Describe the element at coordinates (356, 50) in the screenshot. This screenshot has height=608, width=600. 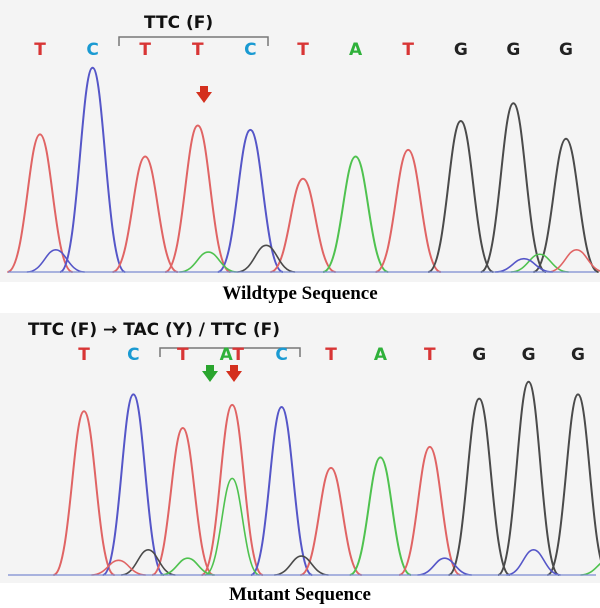
I see `wildtype-base-call-6: A` at that location.